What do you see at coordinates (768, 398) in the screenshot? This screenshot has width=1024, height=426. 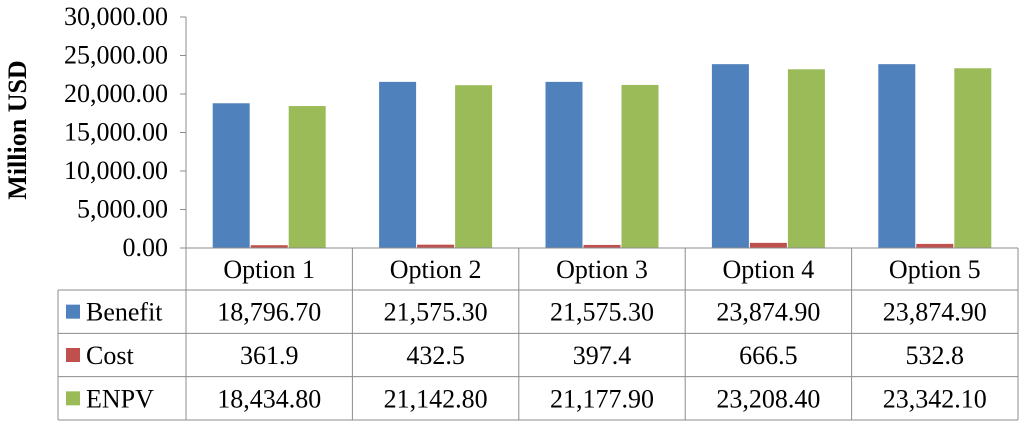 I see `data-label: 23,208.40` at bounding box center [768, 398].